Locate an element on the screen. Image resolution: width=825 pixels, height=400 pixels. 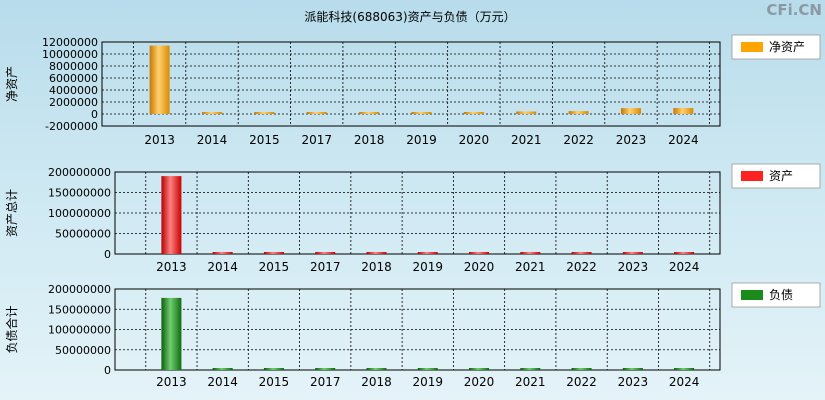
y-tick-label: 10000000 is located at coordinates (70, 54).